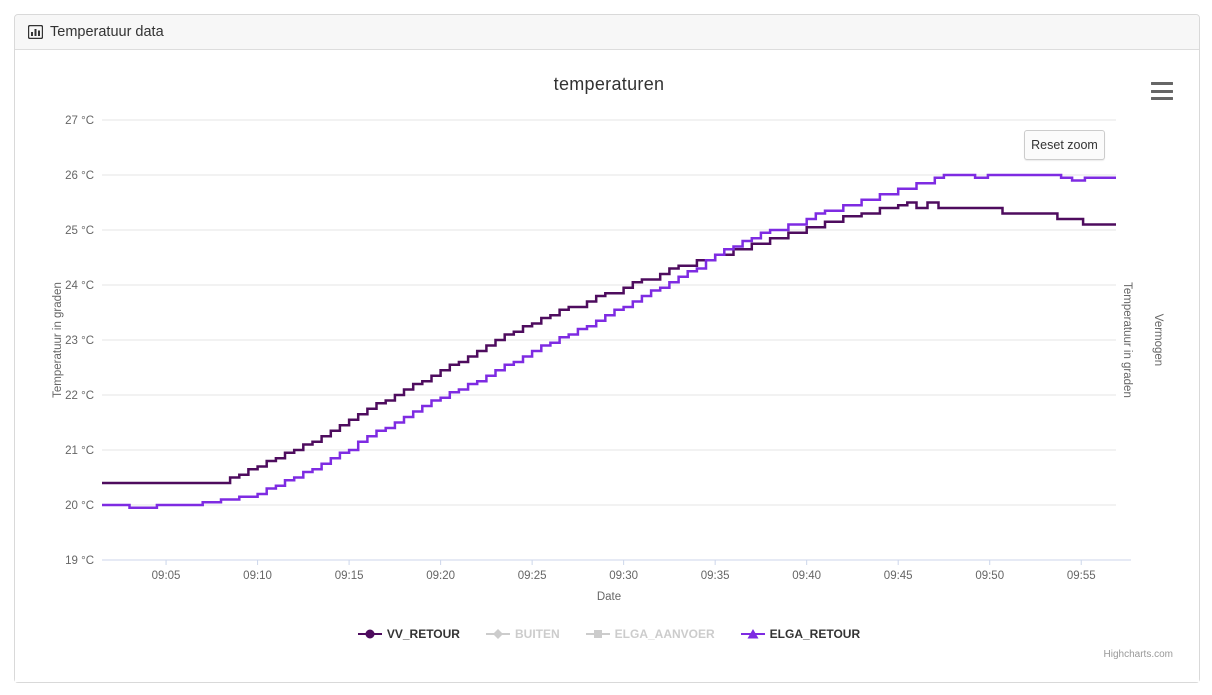  What do you see at coordinates (166, 576) in the screenshot?
I see `x-tick-label: 09:05` at bounding box center [166, 576].